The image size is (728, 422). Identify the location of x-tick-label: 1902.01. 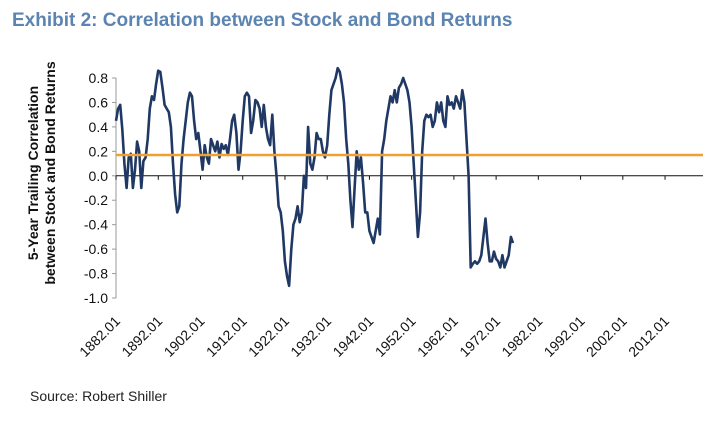
(184, 336).